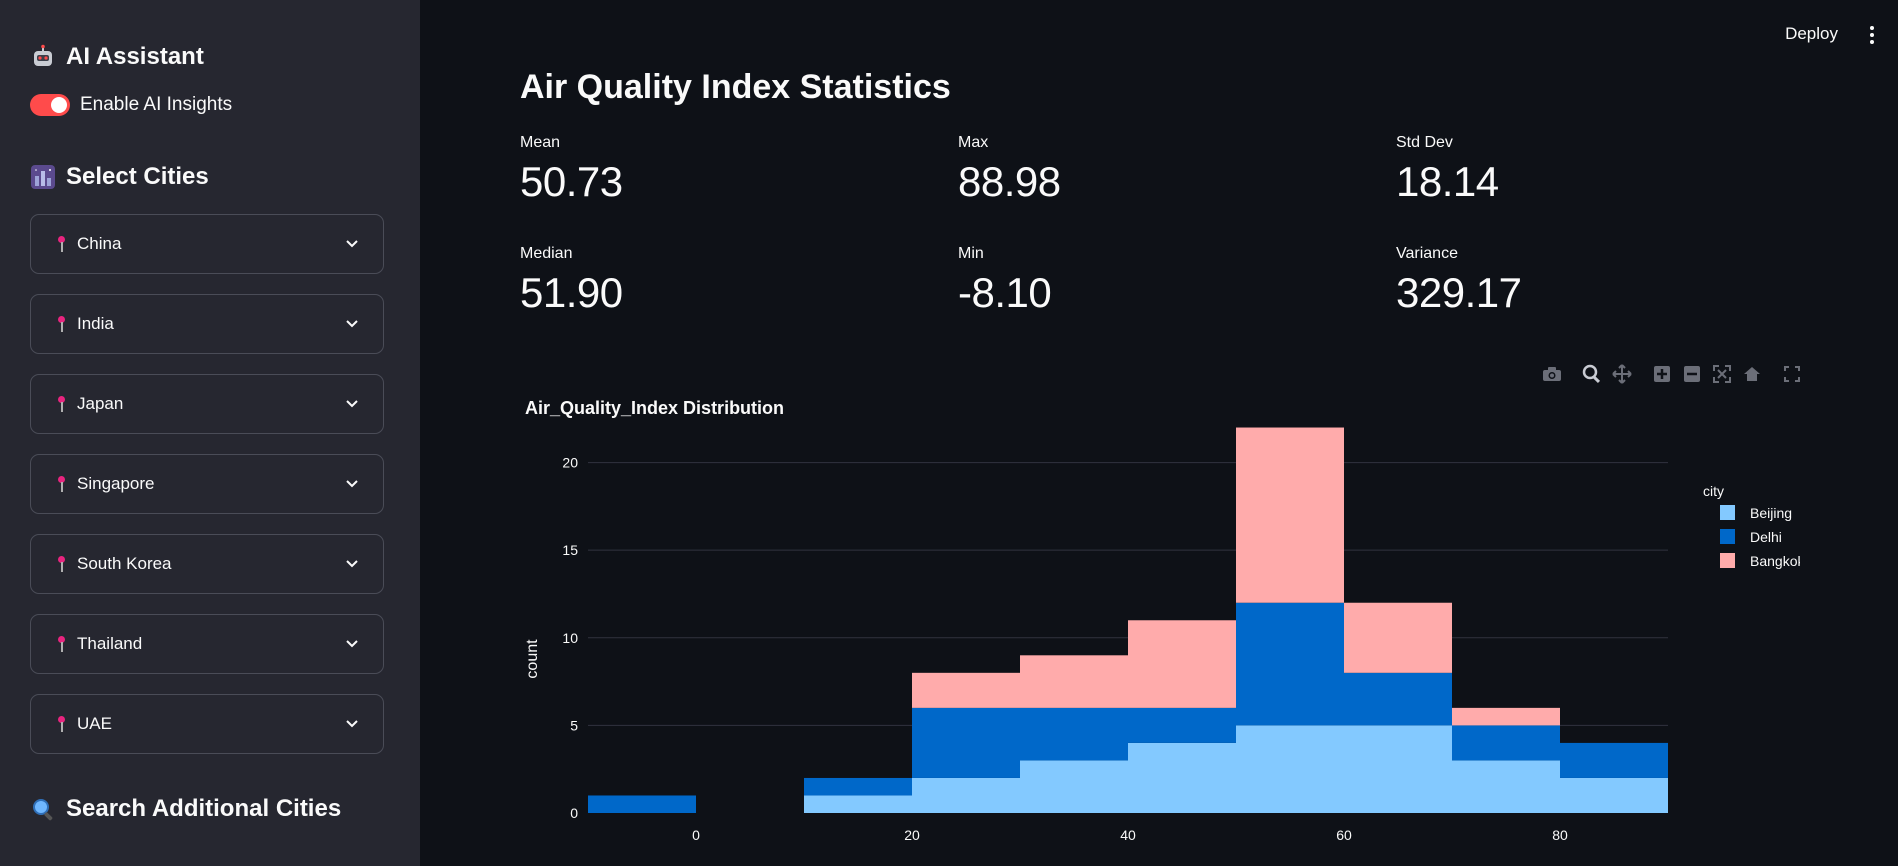  Describe the element at coordinates (43, 57) in the screenshot. I see `robot-icon` at that location.